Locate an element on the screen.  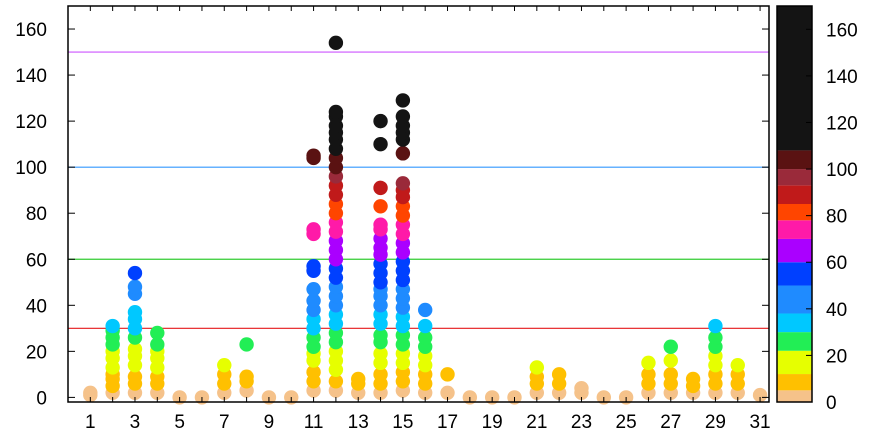
colorbar-tick-label: 140 is located at coordinates (842, 77).